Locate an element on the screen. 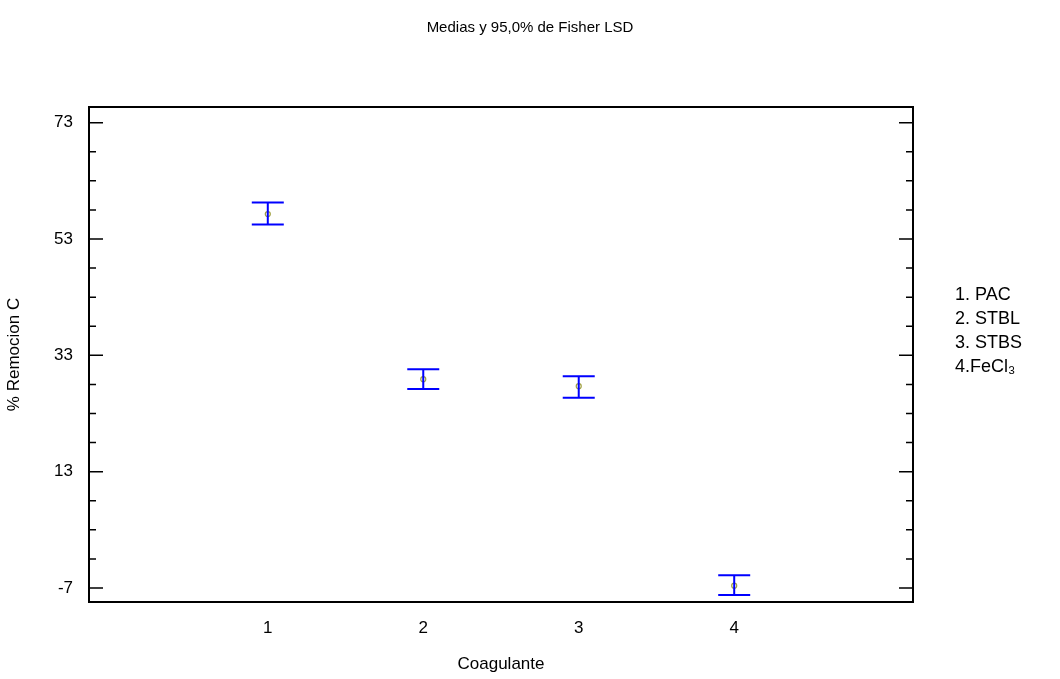 This screenshot has height=679, width=1060. x-tick-label: 2 is located at coordinates (423, 627).